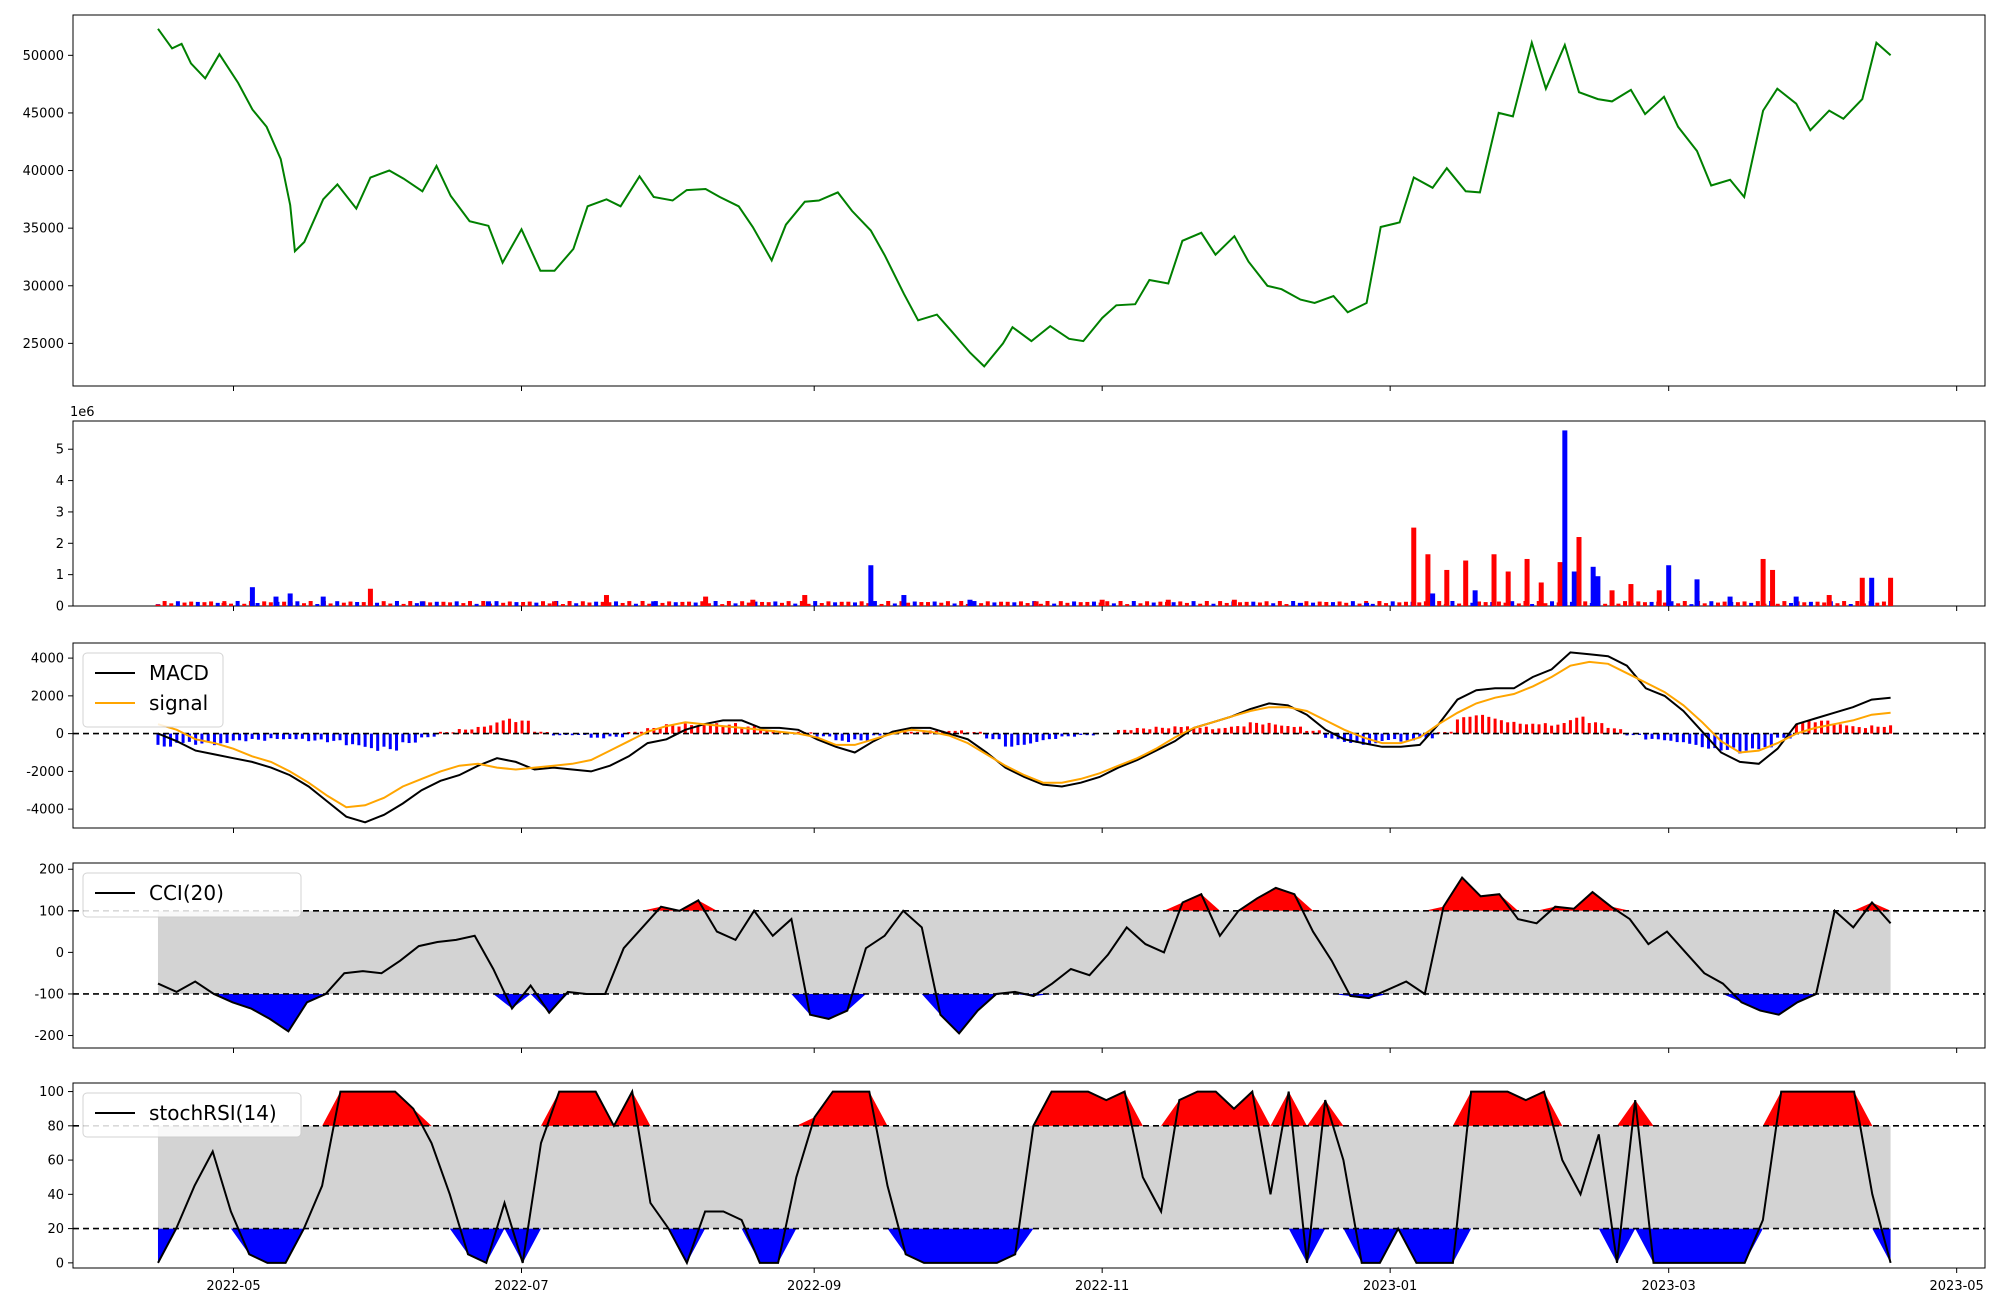 The height and width of the screenshot is (1304, 2000). I want to click on oversold-fill, so click(1024, 1245).